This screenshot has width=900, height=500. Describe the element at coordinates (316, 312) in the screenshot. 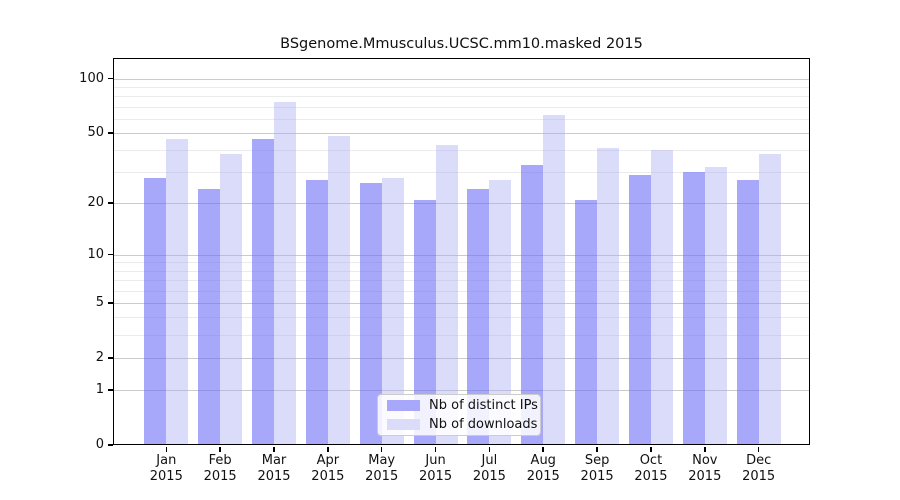

I see `bar-apr-distinct-ips` at that location.